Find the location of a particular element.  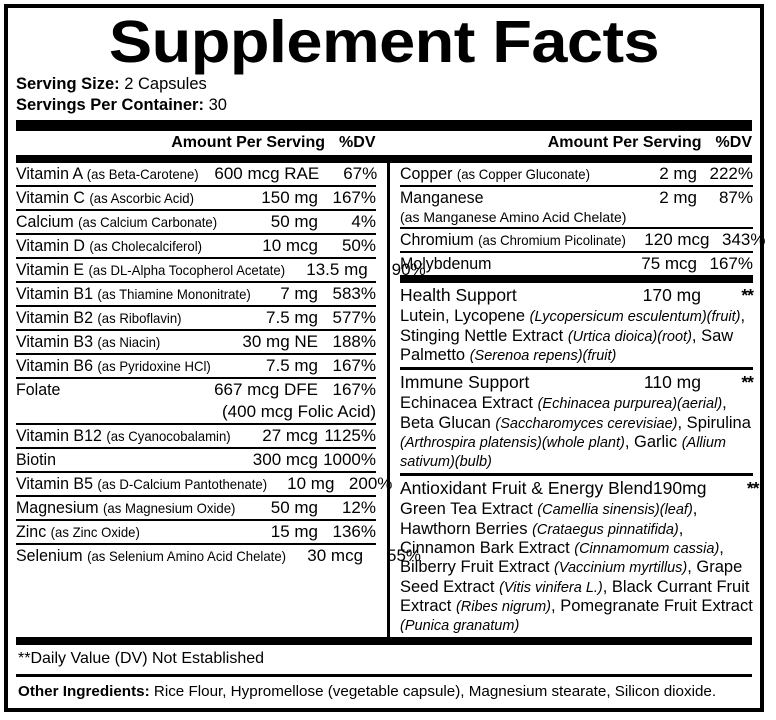

blend-header: Immune Support 110 mg ** is located at coordinates (577, 381).